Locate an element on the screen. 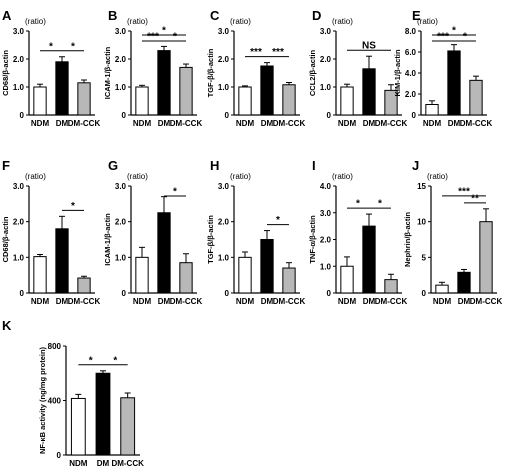 The width and height of the screenshot is (520, 467). panel-letter: J is located at coordinates (415, 165).